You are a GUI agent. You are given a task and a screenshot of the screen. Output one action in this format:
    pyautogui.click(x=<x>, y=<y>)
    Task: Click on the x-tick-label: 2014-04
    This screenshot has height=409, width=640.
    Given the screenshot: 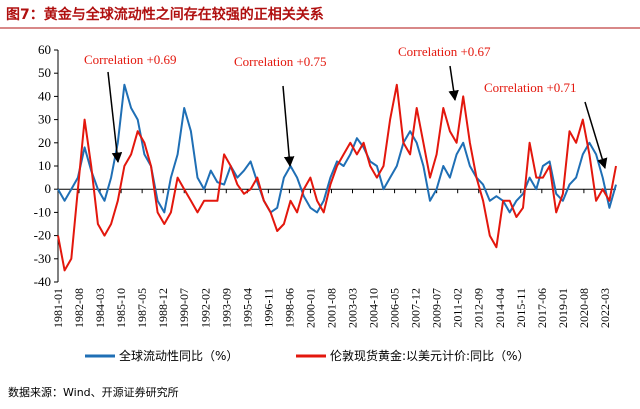 What is the action you would take?
    pyautogui.click(x=500, y=308)
    